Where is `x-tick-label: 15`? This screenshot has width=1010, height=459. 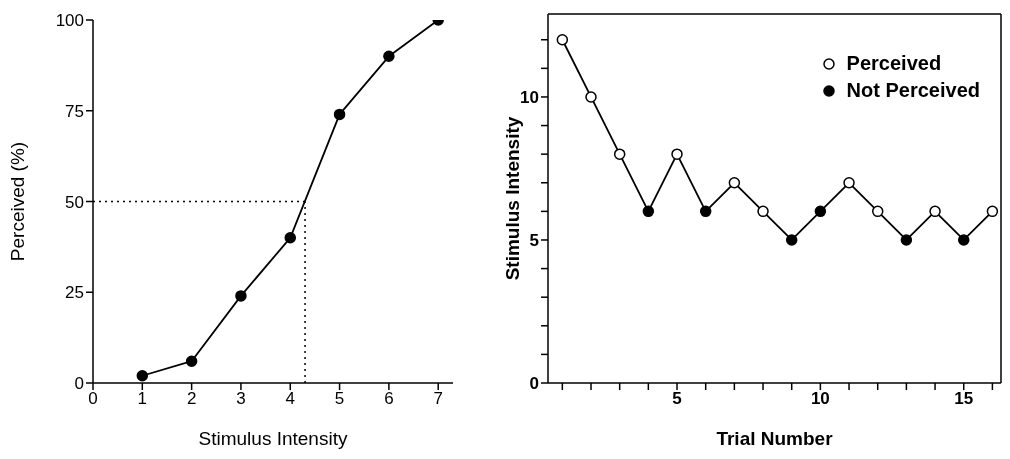
x-tick-label: 15 is located at coordinates (964, 399).